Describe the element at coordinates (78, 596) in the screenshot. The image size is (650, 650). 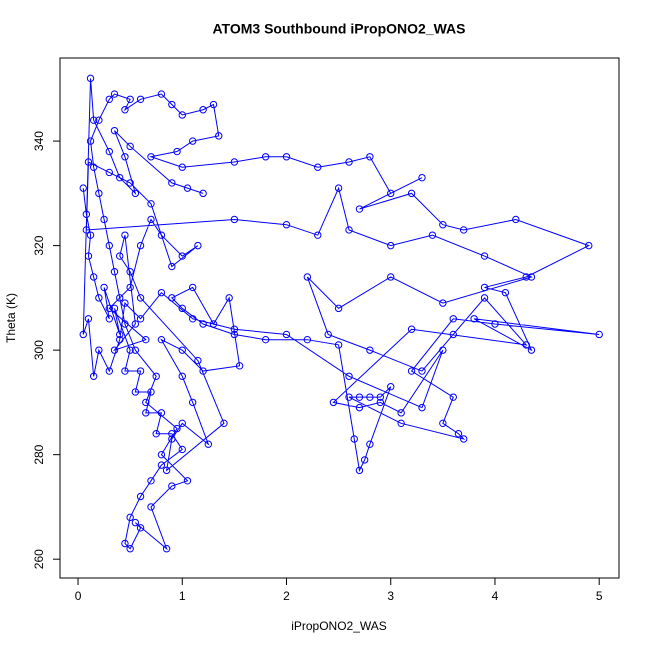
I see `x-tick-label: 0` at that location.